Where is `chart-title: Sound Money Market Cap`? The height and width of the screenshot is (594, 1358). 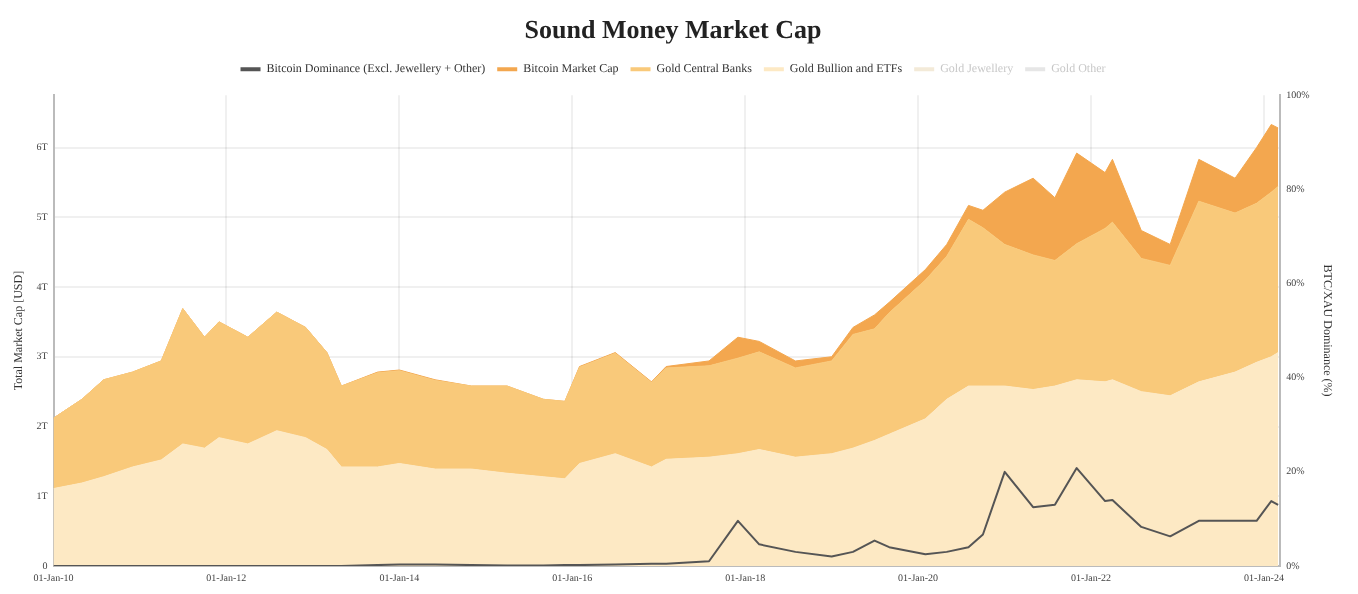
chart-title: Sound Money Market Cap is located at coordinates (673, 29).